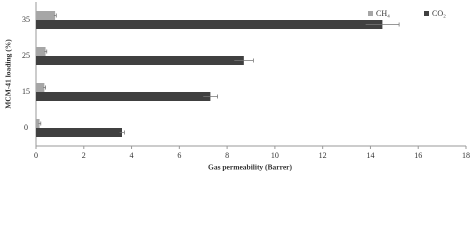 The image size is (474, 240). What do you see at coordinates (275, 155) in the screenshot?
I see `x-tick-label: 10` at bounding box center [275, 155].